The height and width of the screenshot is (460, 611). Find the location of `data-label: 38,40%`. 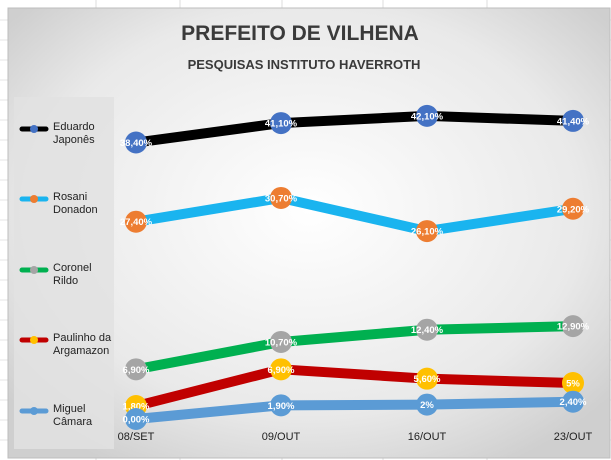

data-label: 38,40% is located at coordinates (136, 143).